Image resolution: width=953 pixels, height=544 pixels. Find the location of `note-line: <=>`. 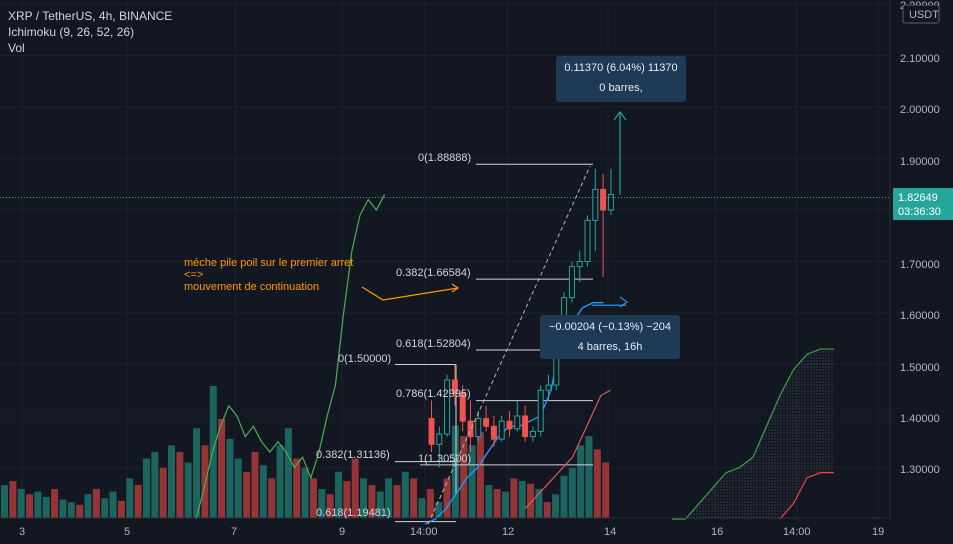

note-line: <=> is located at coordinates (194, 275).